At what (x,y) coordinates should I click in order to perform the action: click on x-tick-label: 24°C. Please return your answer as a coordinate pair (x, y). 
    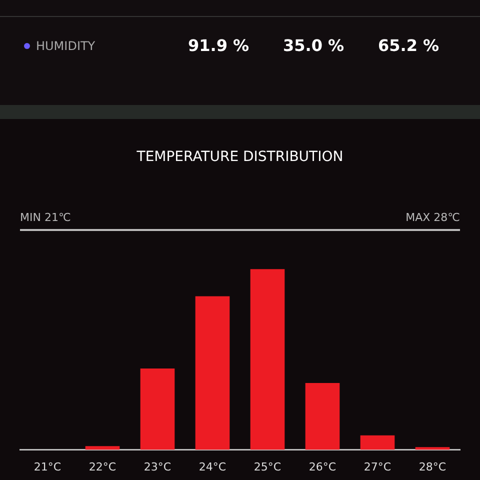
    Looking at the image, I should click on (212, 467).